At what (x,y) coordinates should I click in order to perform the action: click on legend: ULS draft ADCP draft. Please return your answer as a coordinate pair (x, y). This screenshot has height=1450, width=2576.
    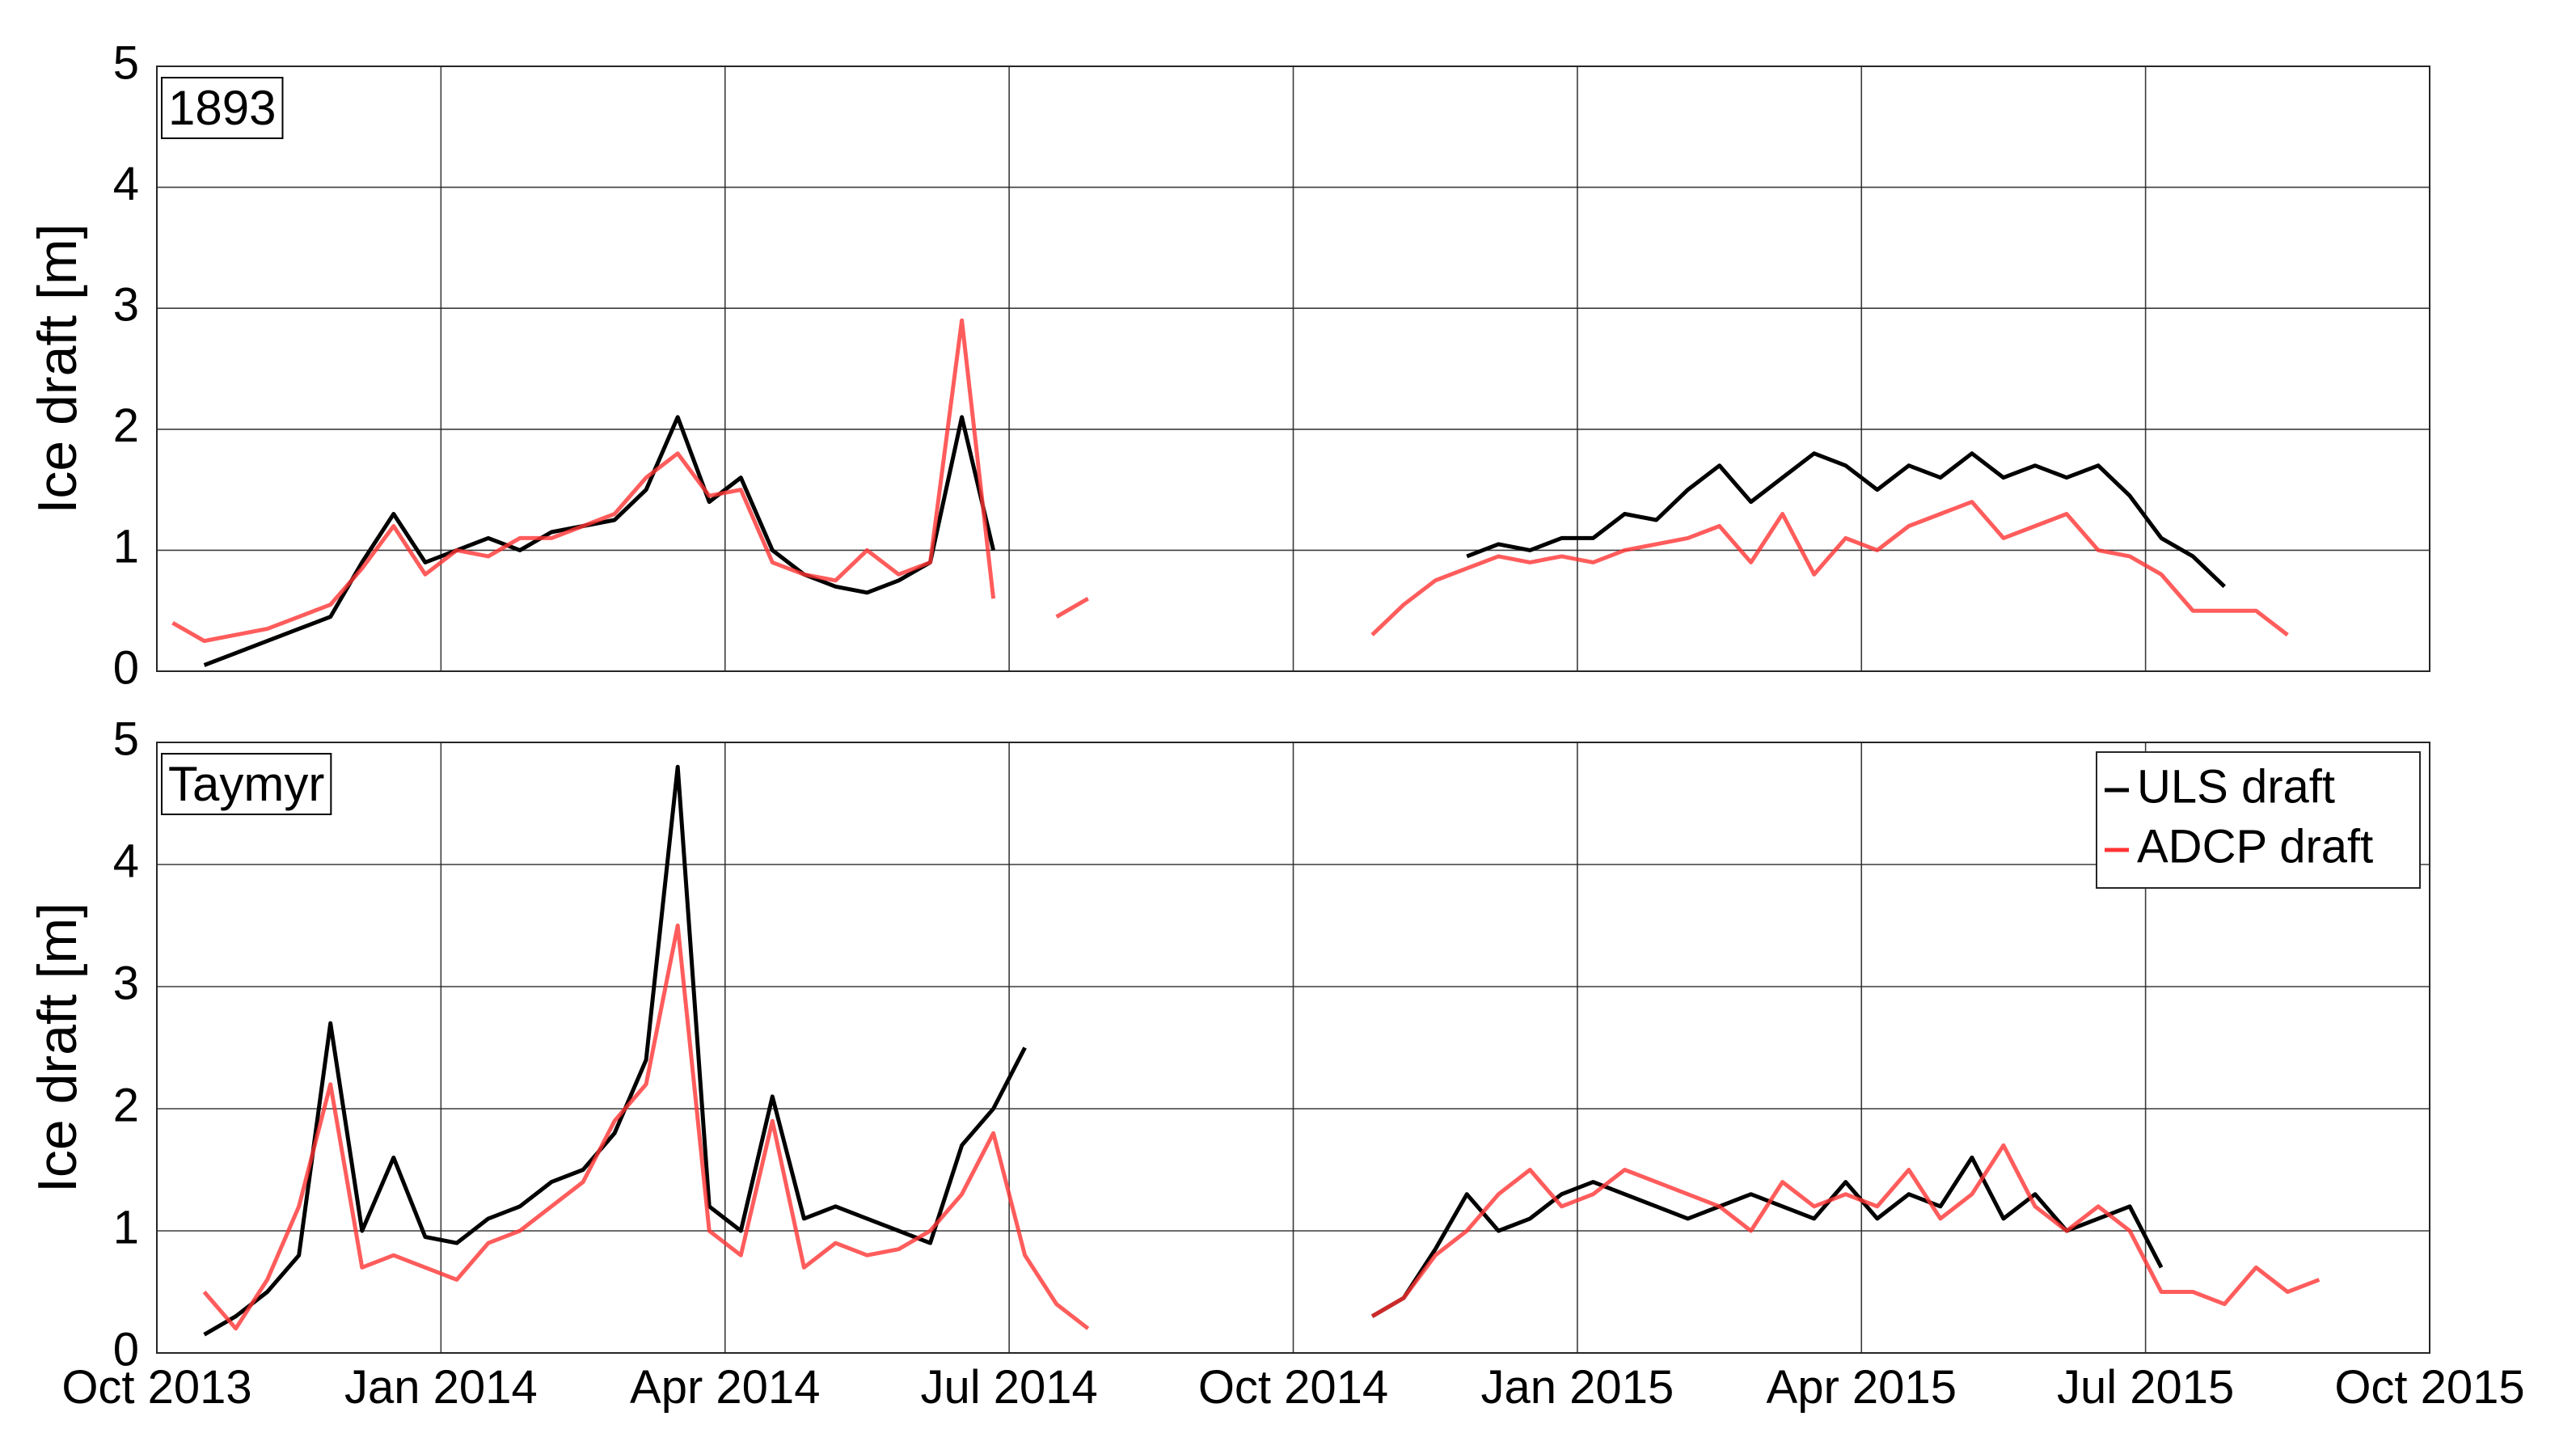
    Looking at the image, I should click on (2258, 820).